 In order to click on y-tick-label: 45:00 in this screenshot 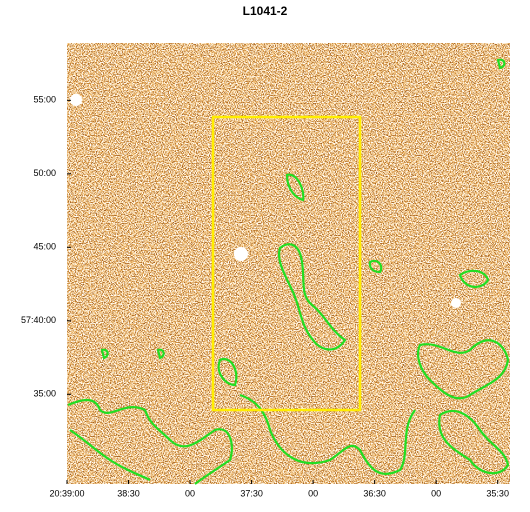, I will do `click(44, 247)`.